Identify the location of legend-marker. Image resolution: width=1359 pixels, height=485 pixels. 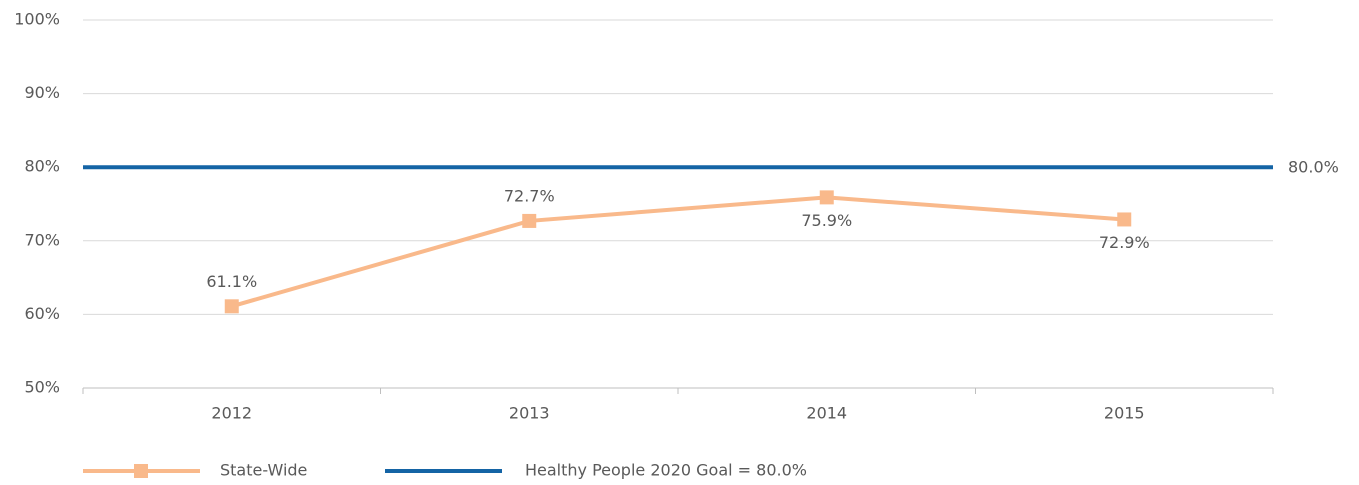
(141, 471).